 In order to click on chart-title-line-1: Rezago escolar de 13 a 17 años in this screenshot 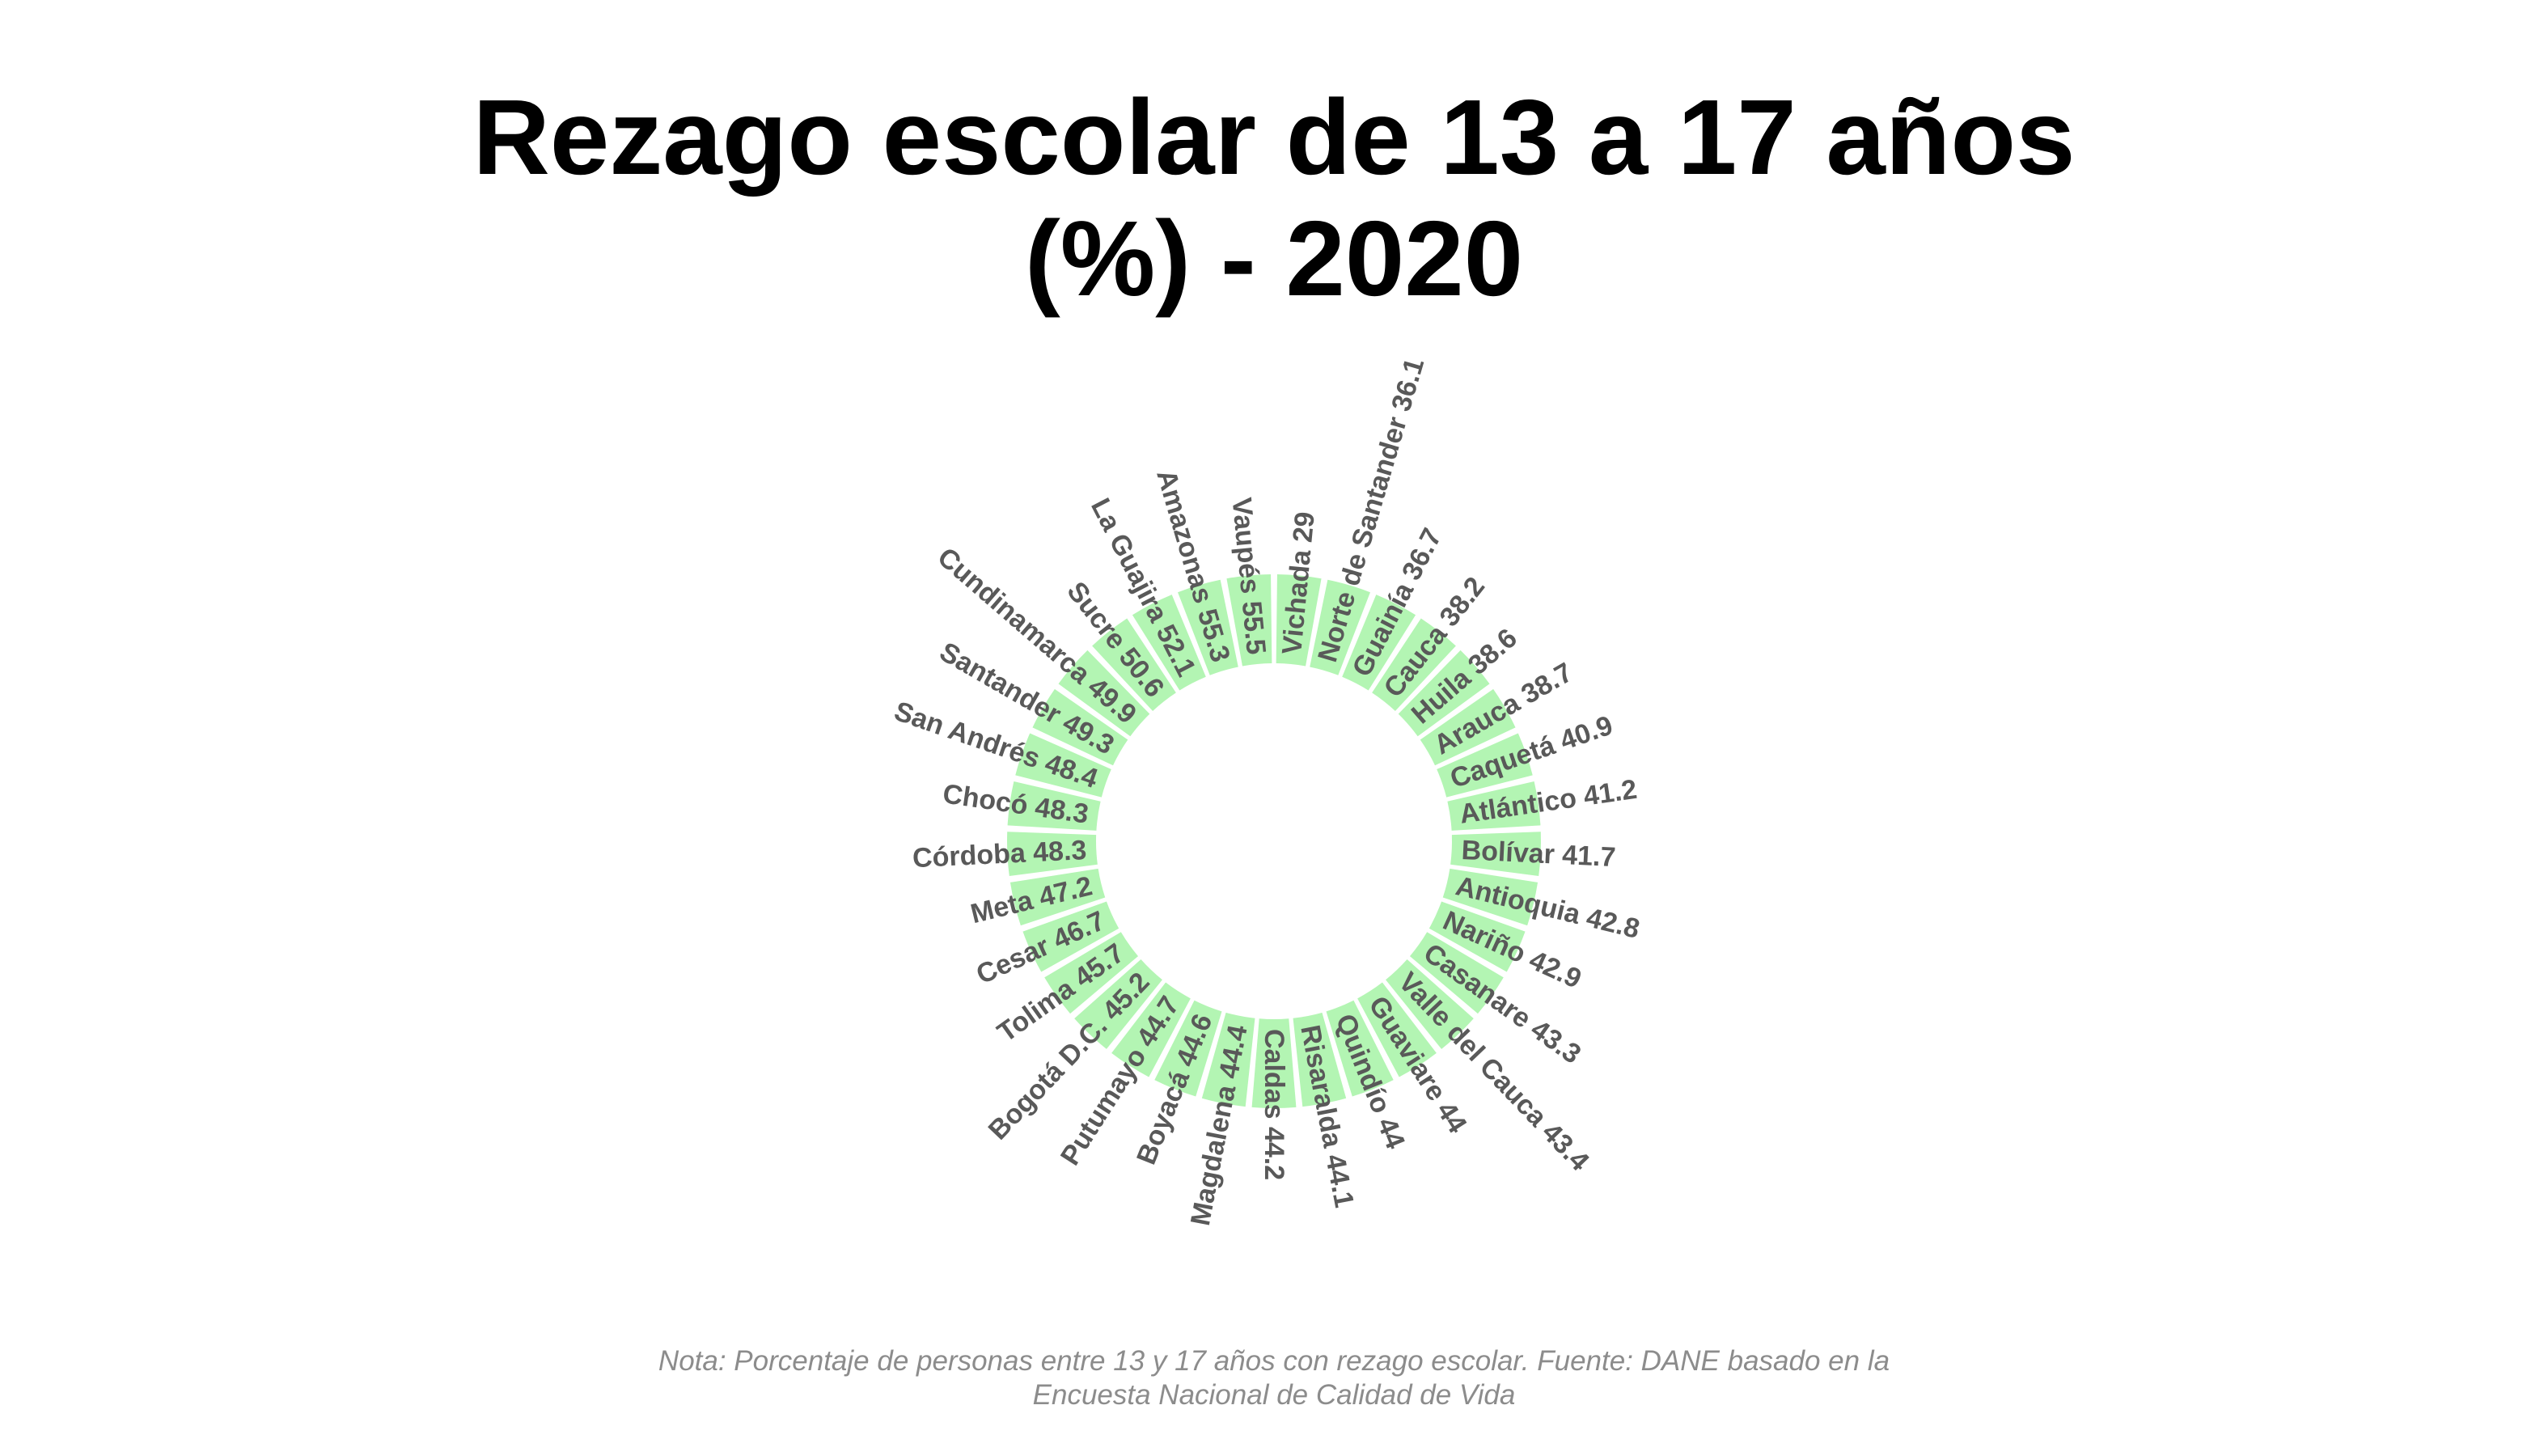, I will do `click(1274, 137)`.